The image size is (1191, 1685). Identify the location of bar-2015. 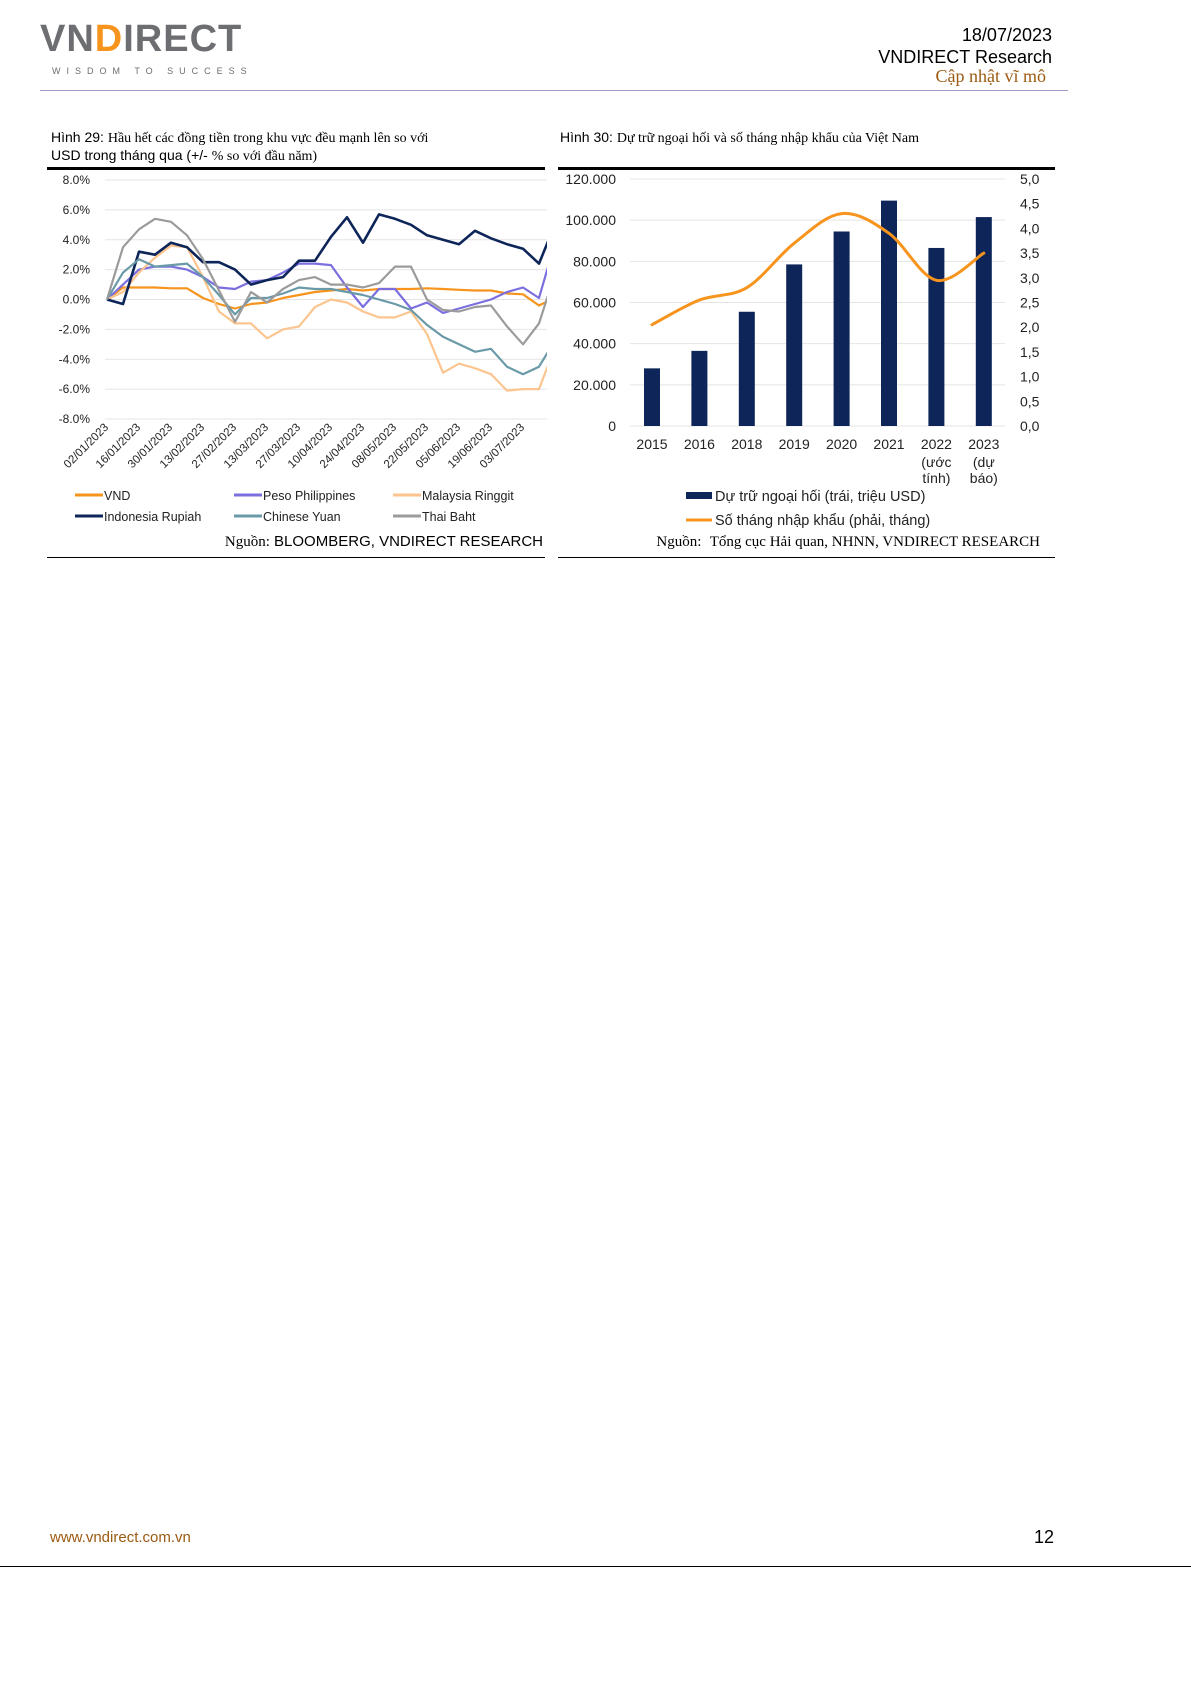
(652, 397).